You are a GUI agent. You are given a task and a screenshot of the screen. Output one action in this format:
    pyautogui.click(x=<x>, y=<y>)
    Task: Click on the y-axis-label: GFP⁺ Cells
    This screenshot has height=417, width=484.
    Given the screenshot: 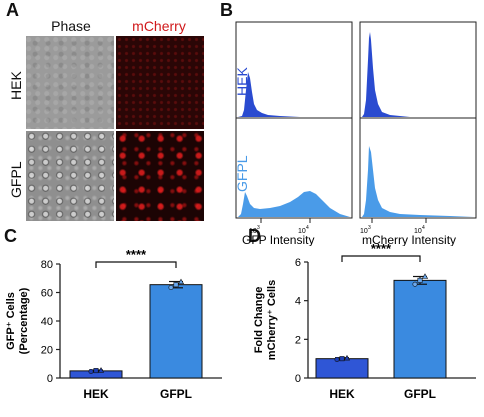 What is the action you would take?
    pyautogui.click(x=11, y=321)
    